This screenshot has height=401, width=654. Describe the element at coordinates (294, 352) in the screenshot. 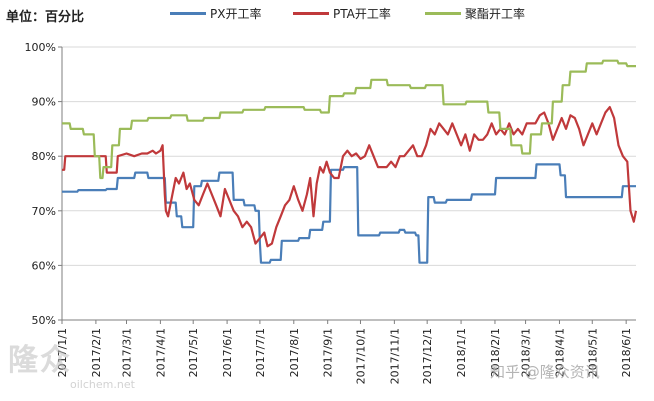

I see `x-tick-label: 2017/8/1` at that location.